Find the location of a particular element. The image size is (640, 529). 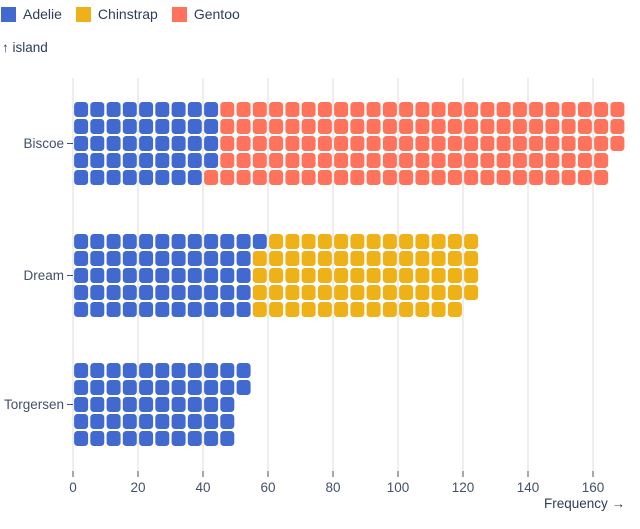

y-category-label: Torgersen is located at coordinates (34, 404).